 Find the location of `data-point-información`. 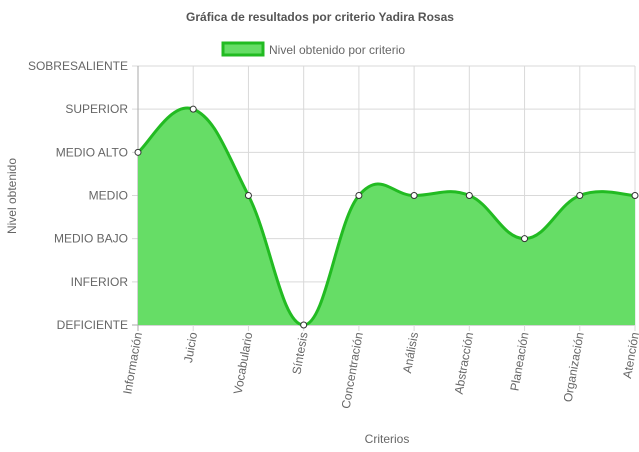

data-point-información is located at coordinates (138, 152).